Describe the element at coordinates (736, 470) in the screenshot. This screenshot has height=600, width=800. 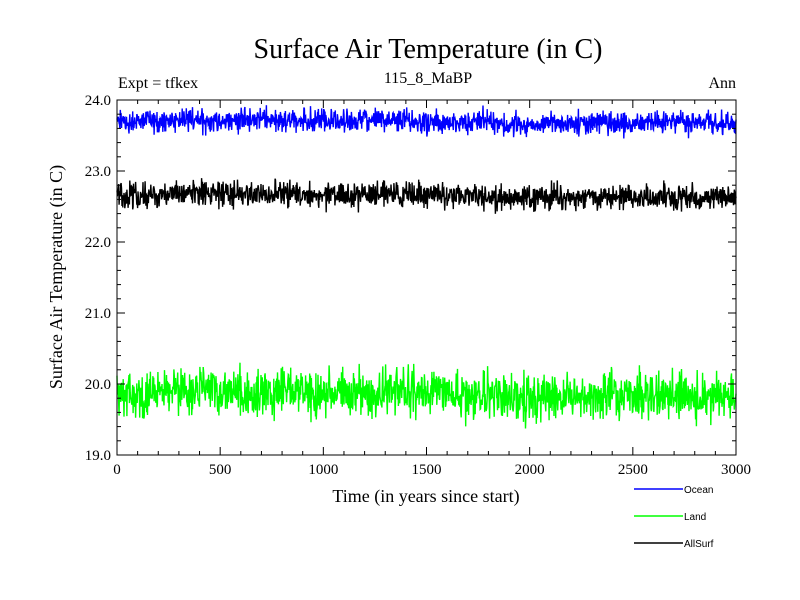
I see `x-tick-label: 3000` at that location.